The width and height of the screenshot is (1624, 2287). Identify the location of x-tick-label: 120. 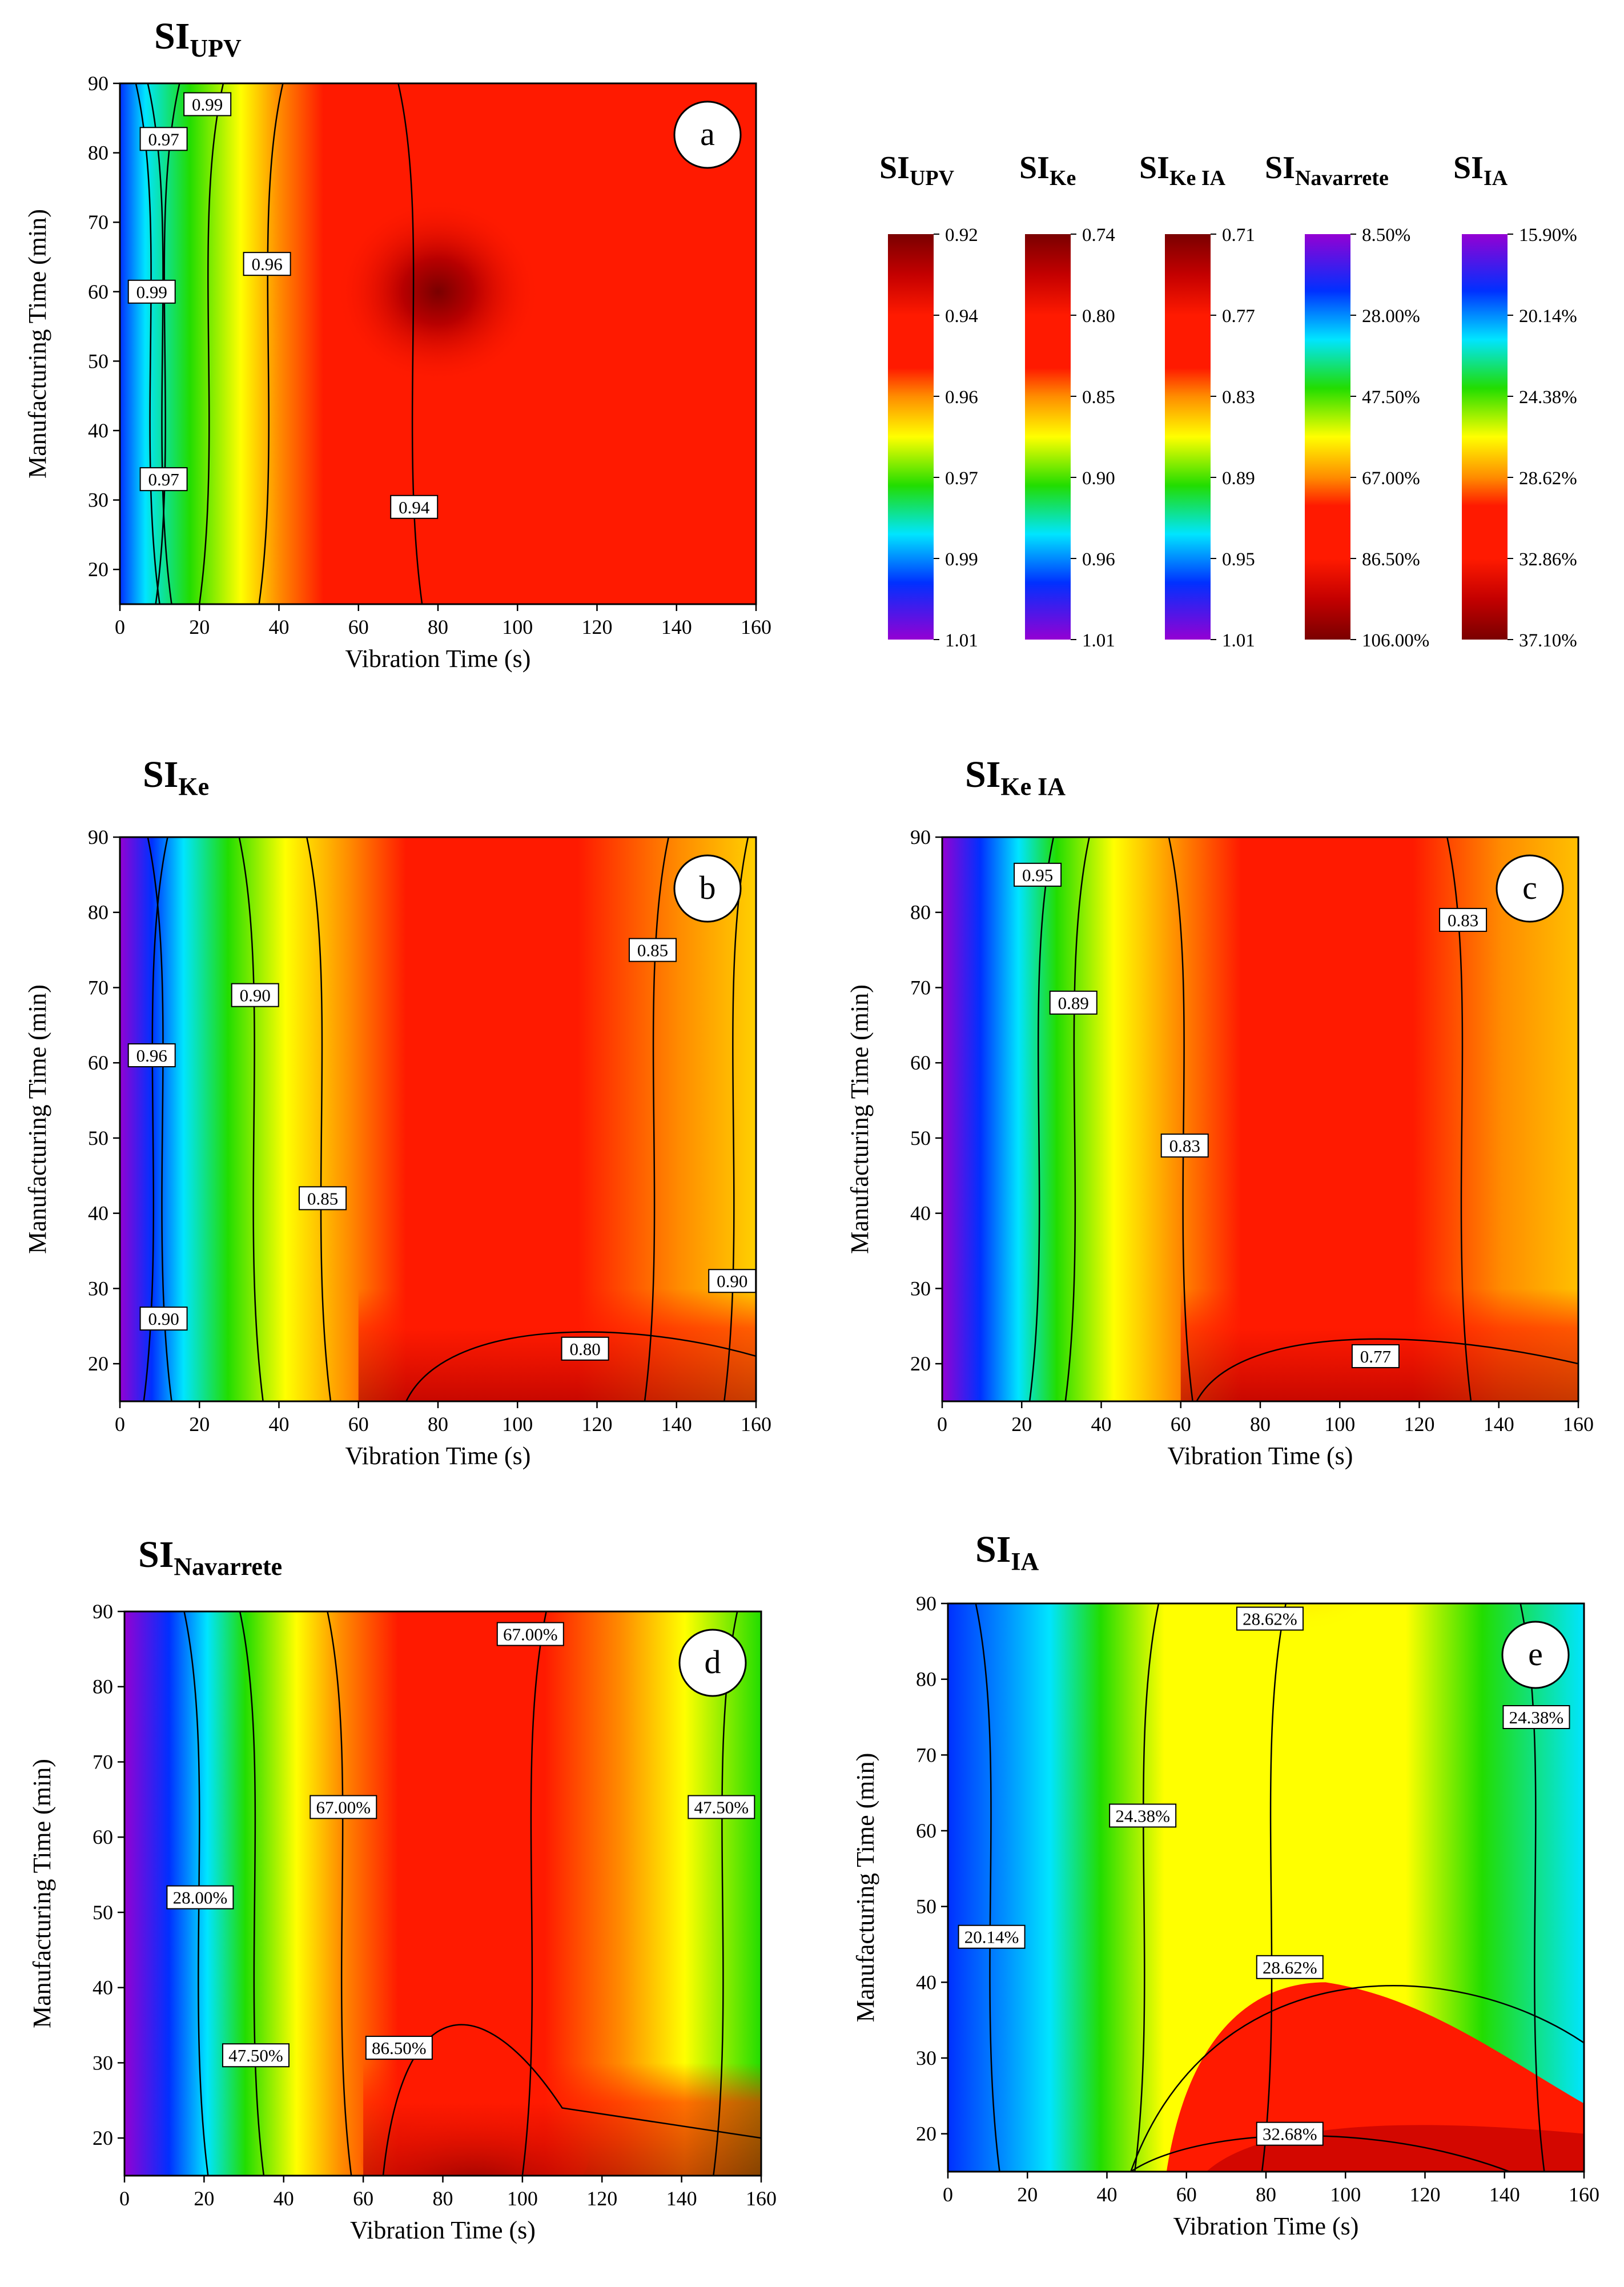
(597, 1424).